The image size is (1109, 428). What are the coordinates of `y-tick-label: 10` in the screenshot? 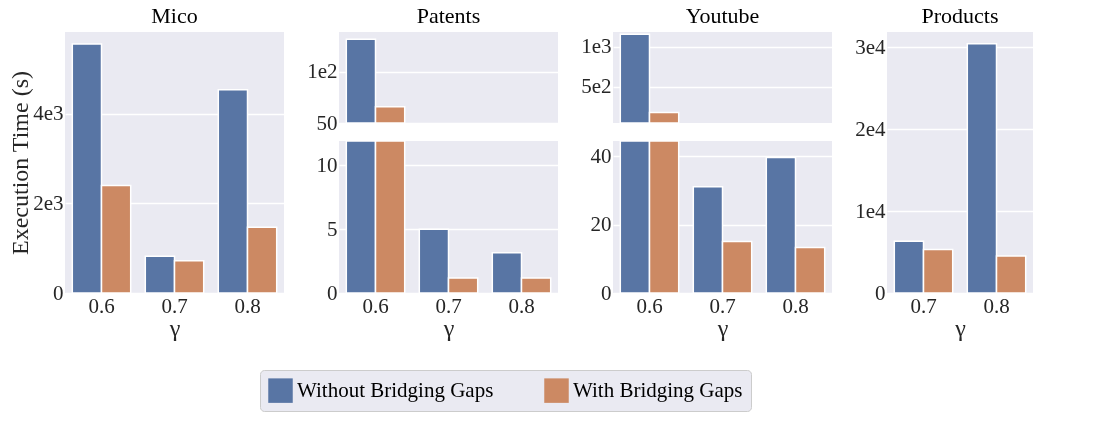 It's located at (327, 164).